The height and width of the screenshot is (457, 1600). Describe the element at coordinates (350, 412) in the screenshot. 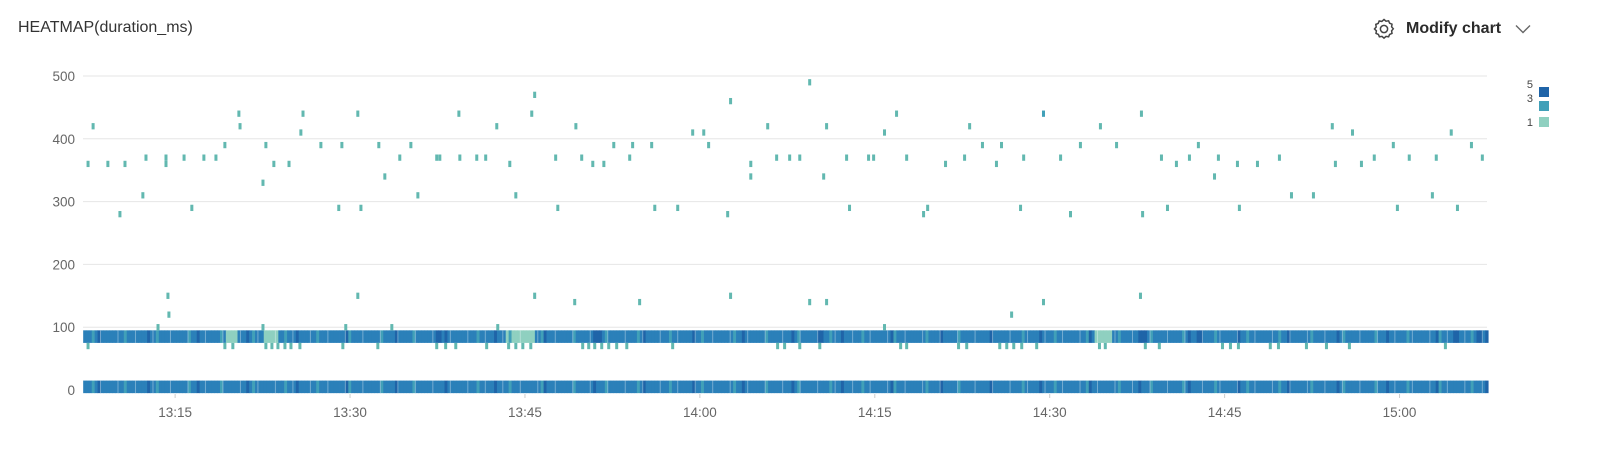

I see `x-tick-label: 13:30` at that location.